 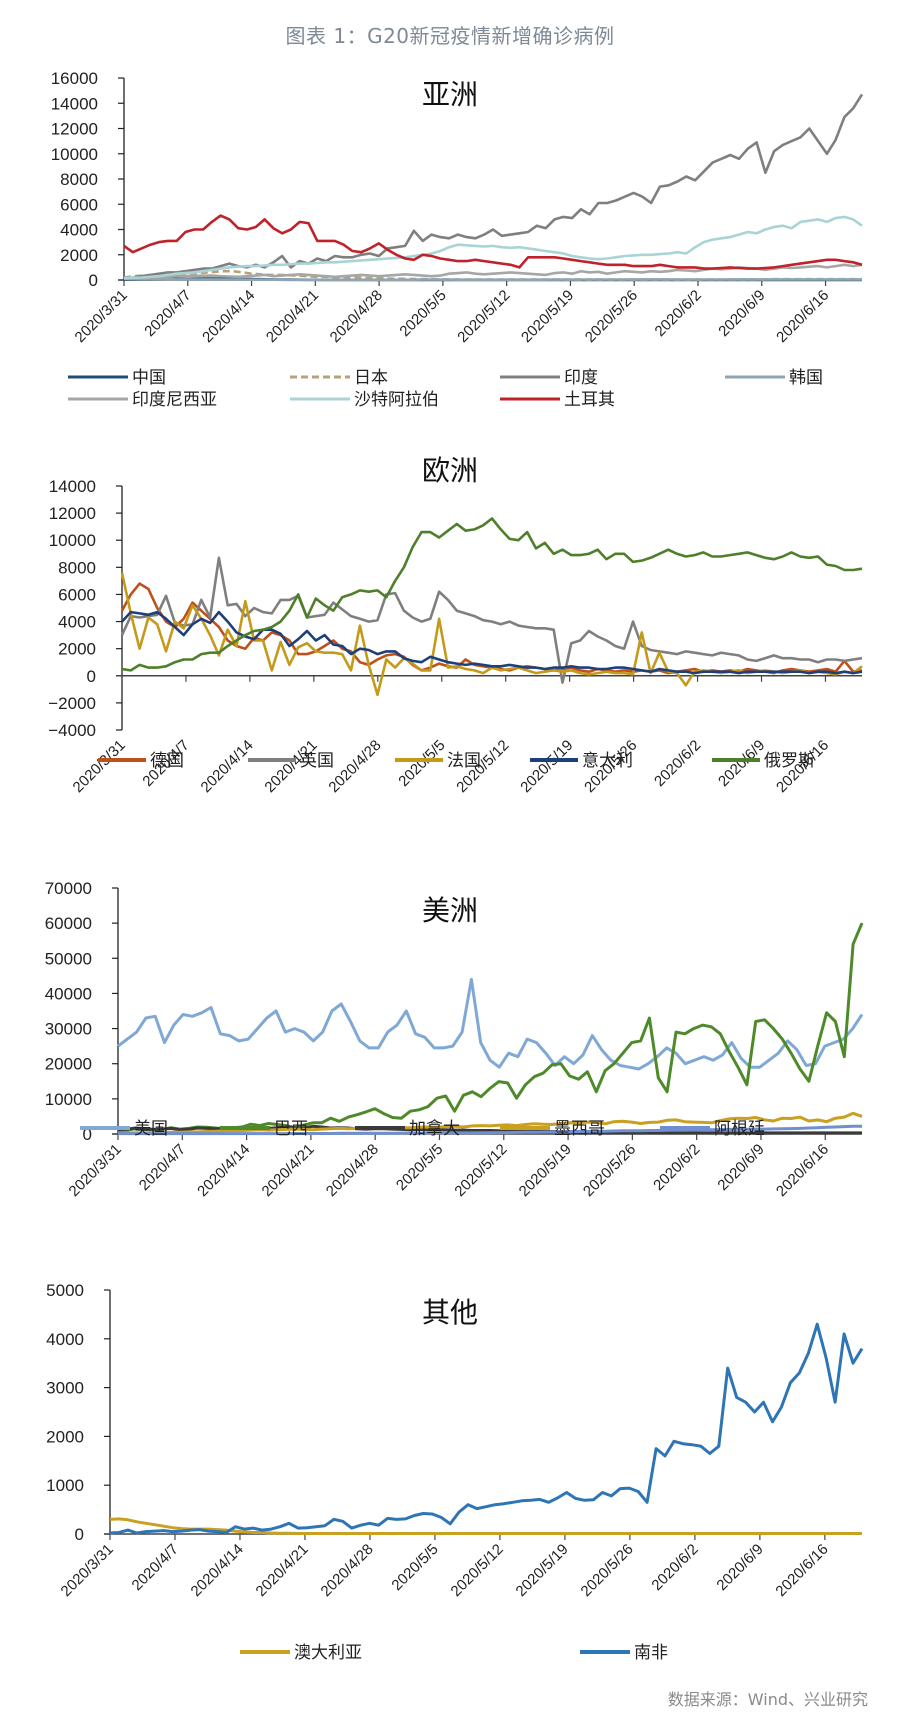 I want to click on legend-item: 日本, so click(x=339, y=378).